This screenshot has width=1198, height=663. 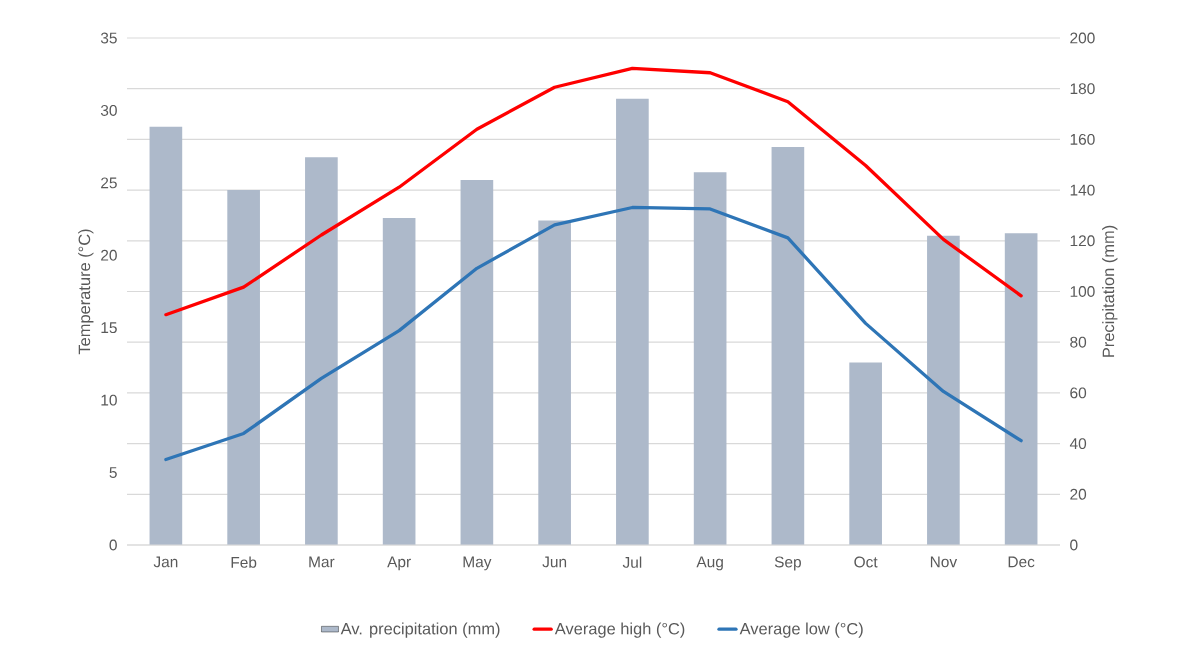 What do you see at coordinates (944, 562) in the screenshot?
I see `x-tick-label: Nov` at bounding box center [944, 562].